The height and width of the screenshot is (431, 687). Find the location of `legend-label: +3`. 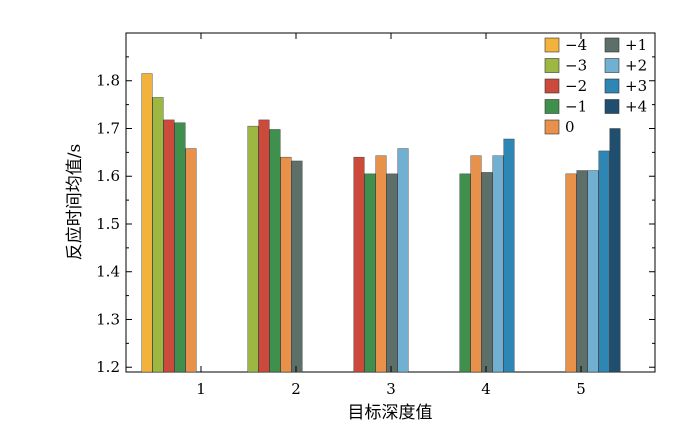

legend-label: +3 is located at coordinates (636, 86).